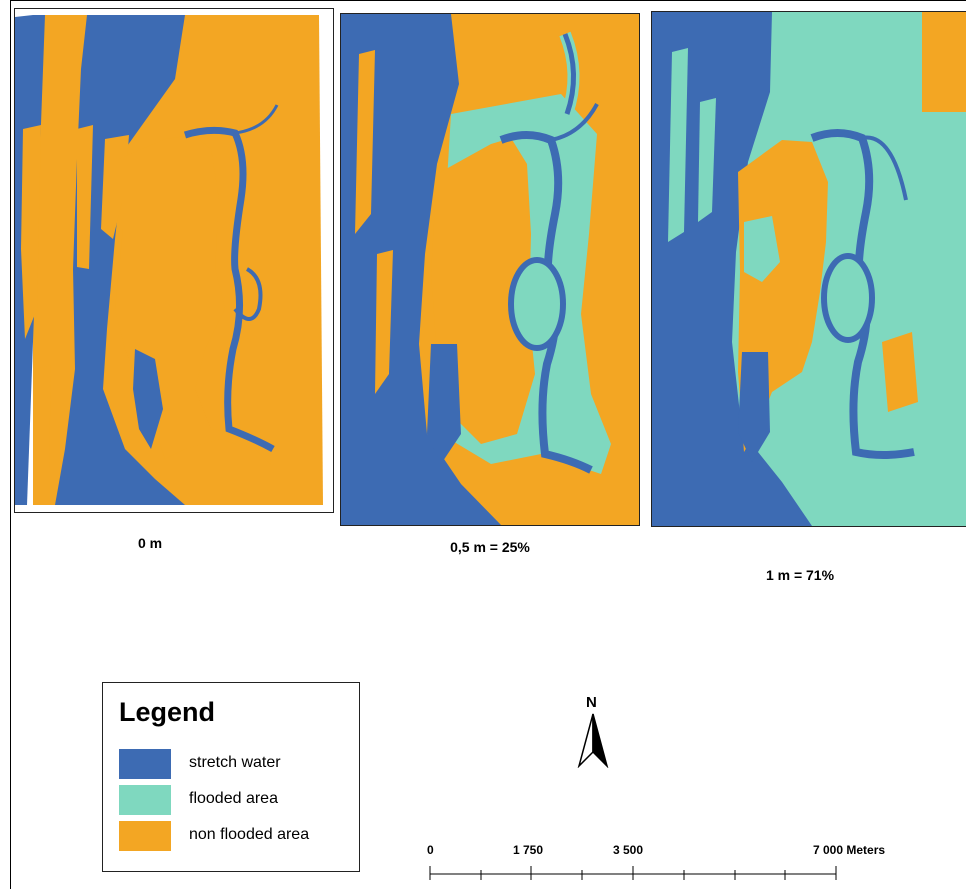  I want to click on legend-label-non-flooded-area: non flooded area, so click(249, 835).